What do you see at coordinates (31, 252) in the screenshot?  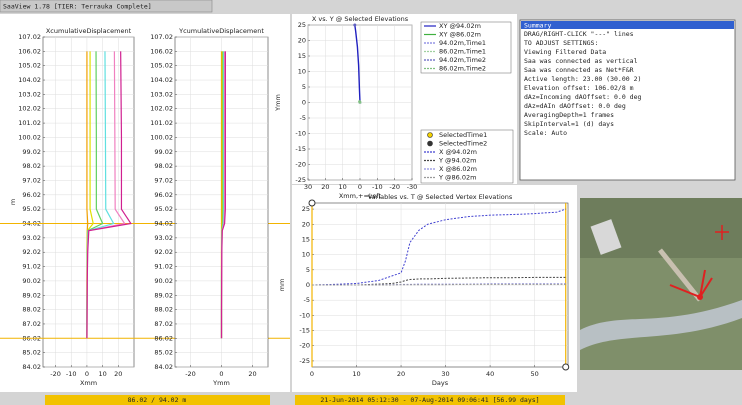 I see `y-tick-label: 92.02` at bounding box center [31, 252].